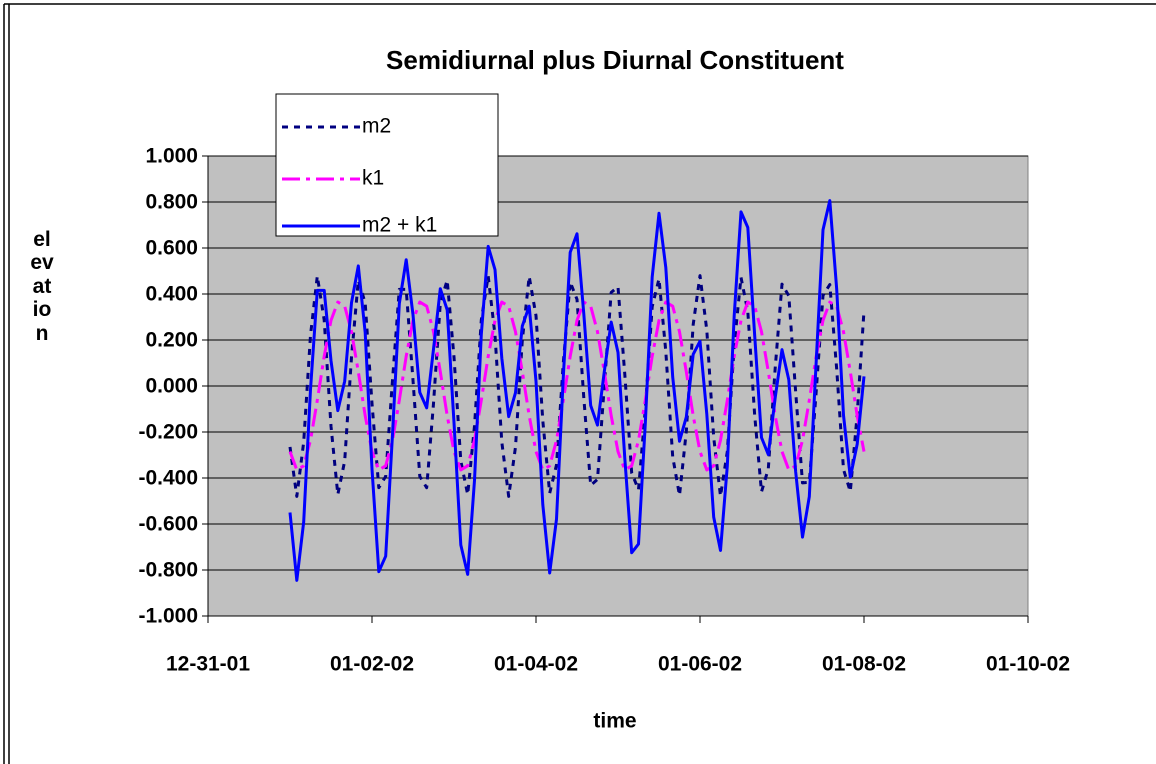  Describe the element at coordinates (171, 248) in the screenshot. I see `y-tick-label: 0.600` at that location.